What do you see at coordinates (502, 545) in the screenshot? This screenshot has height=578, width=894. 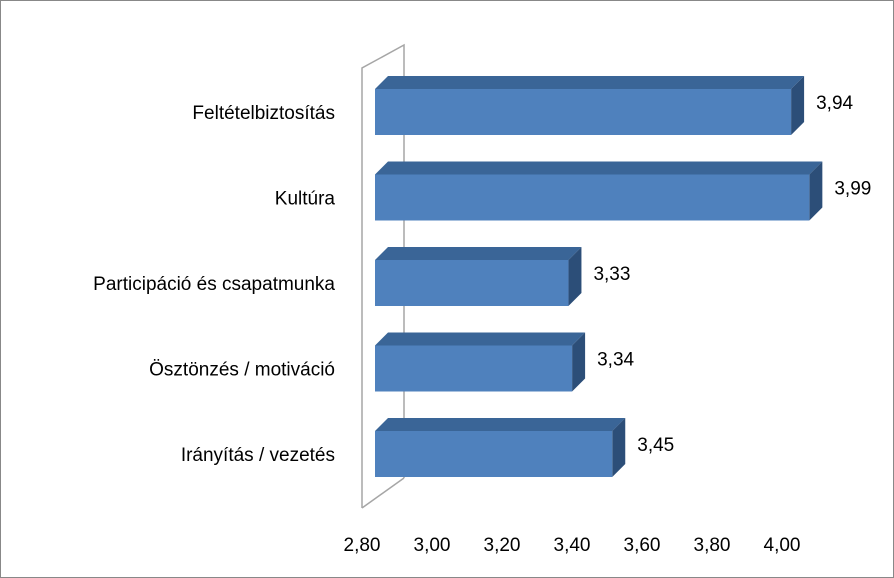 I see `x-tick-label: 3,20` at bounding box center [502, 545].